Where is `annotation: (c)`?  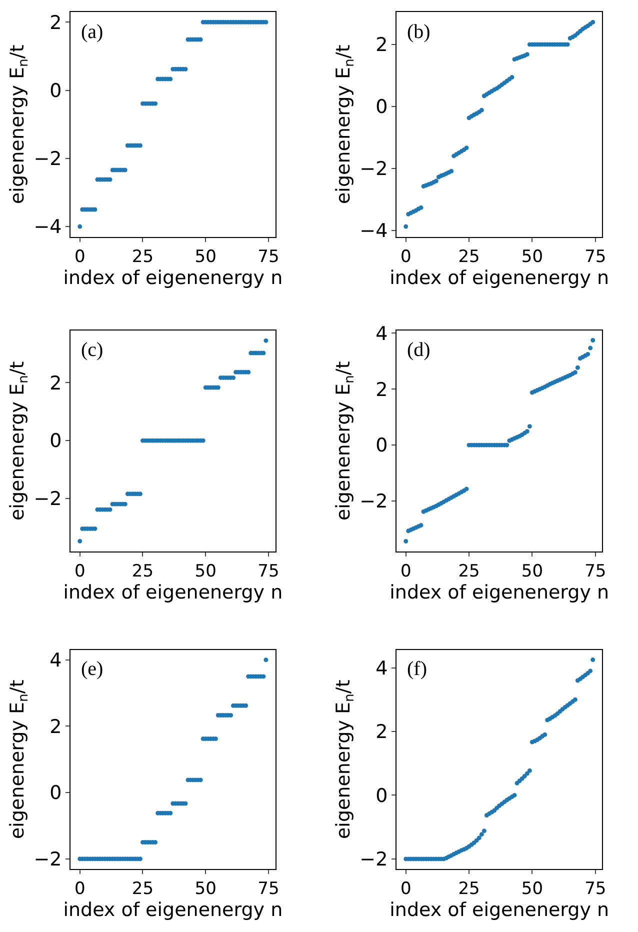
annotation: (c) is located at coordinates (92, 350).